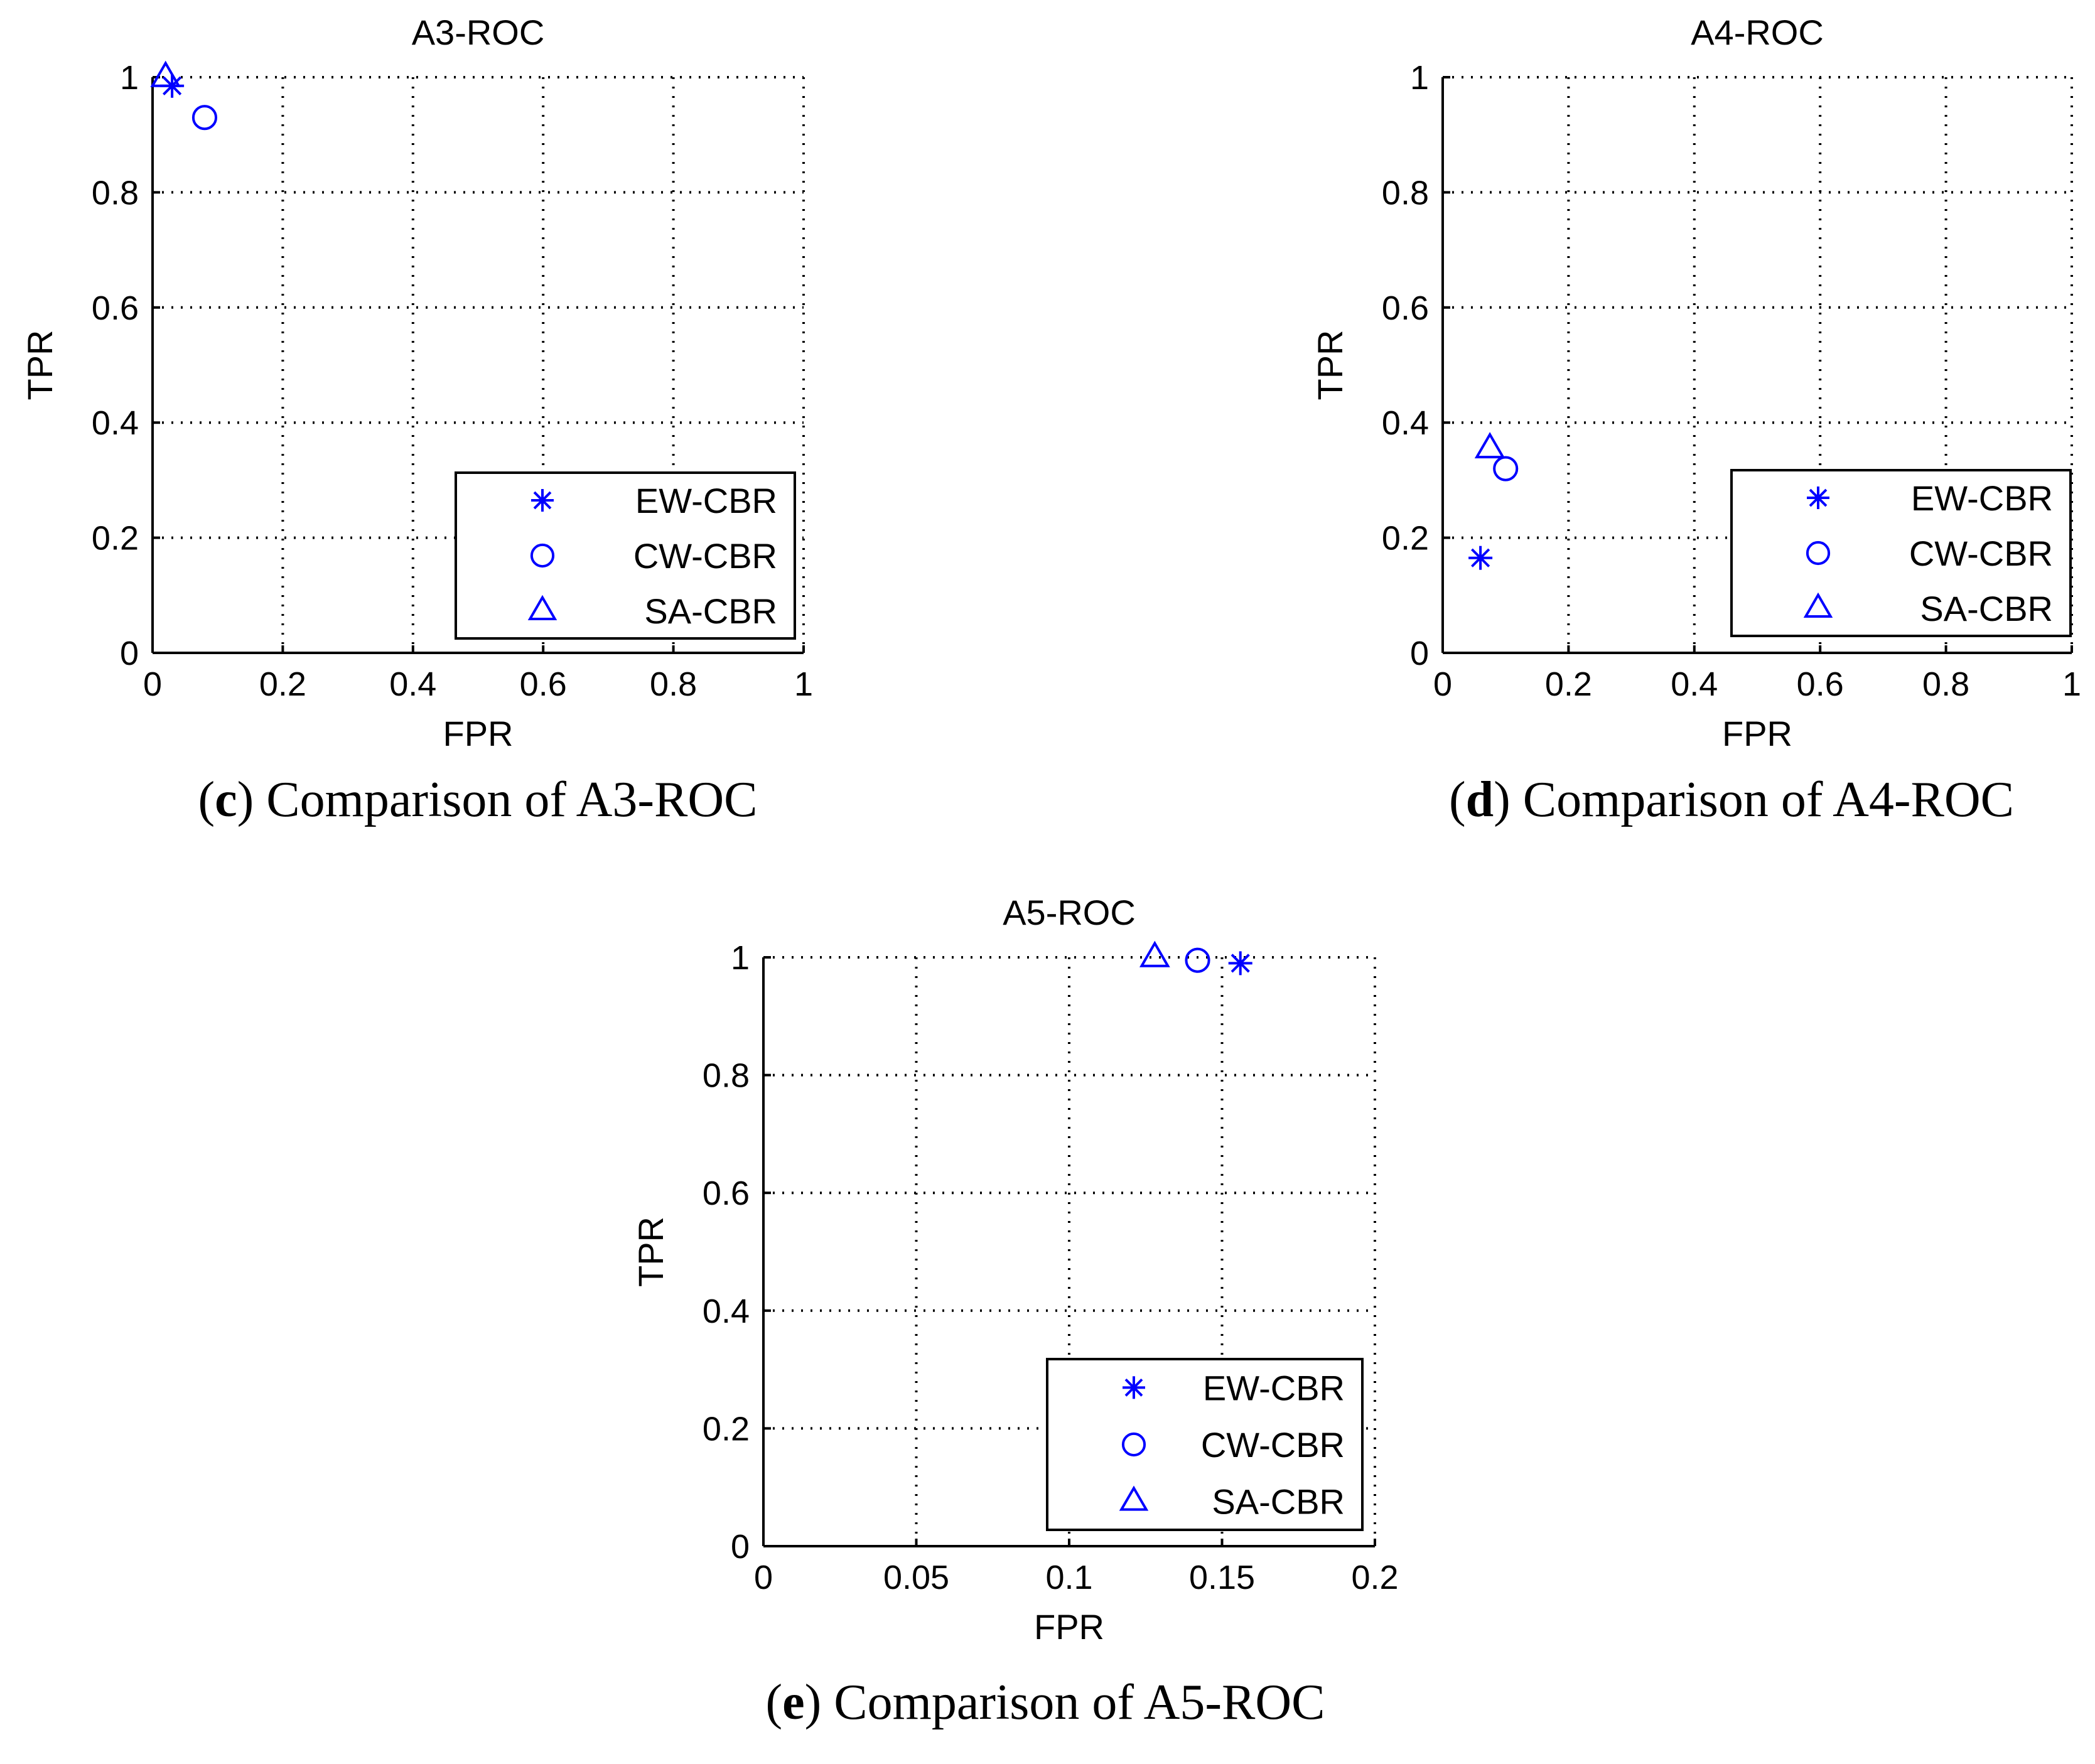  What do you see at coordinates (1758, 32) in the screenshot?
I see `chart-title: A4-ROC` at bounding box center [1758, 32].